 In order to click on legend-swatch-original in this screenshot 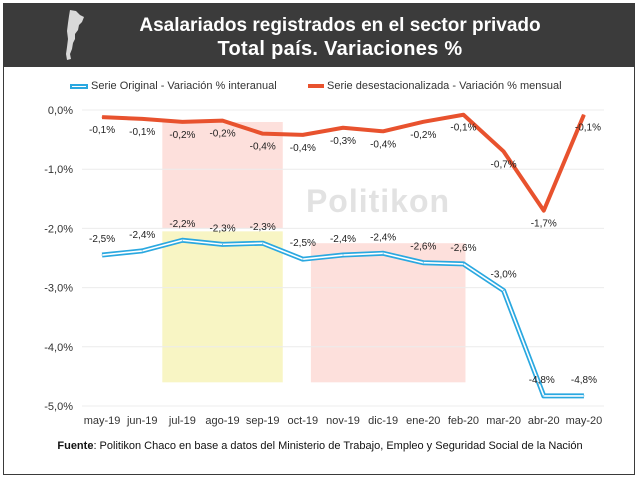, I will do `click(79, 86)`.